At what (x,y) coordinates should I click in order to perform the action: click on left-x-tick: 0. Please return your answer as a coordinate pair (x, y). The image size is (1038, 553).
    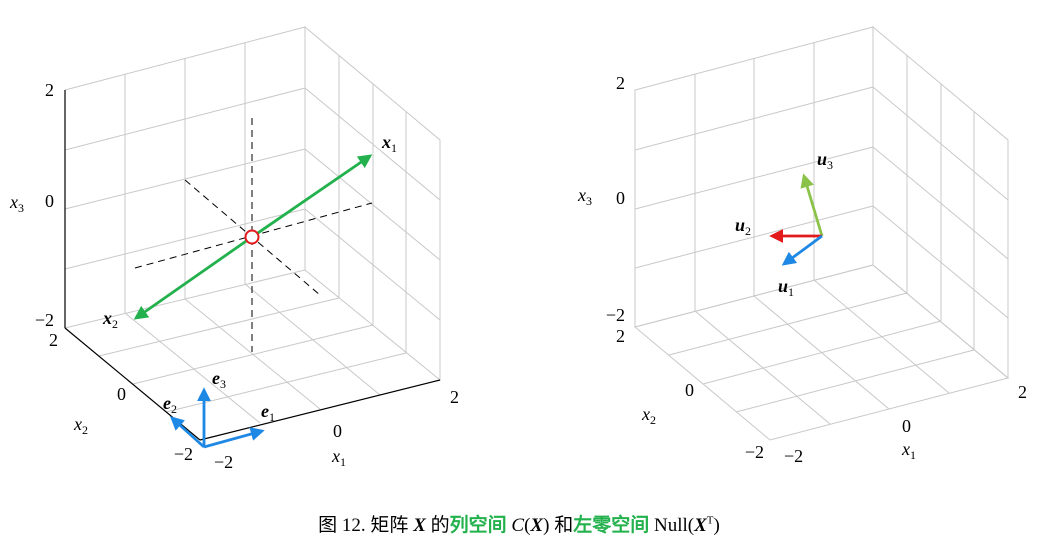
    Looking at the image, I should click on (337, 431).